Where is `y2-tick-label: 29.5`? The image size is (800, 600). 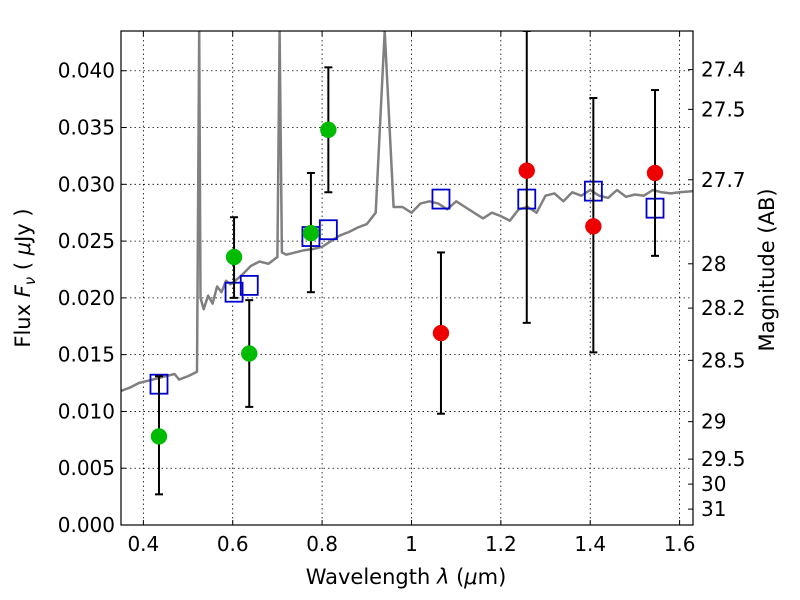 y2-tick-label: 29.5 is located at coordinates (723, 459).